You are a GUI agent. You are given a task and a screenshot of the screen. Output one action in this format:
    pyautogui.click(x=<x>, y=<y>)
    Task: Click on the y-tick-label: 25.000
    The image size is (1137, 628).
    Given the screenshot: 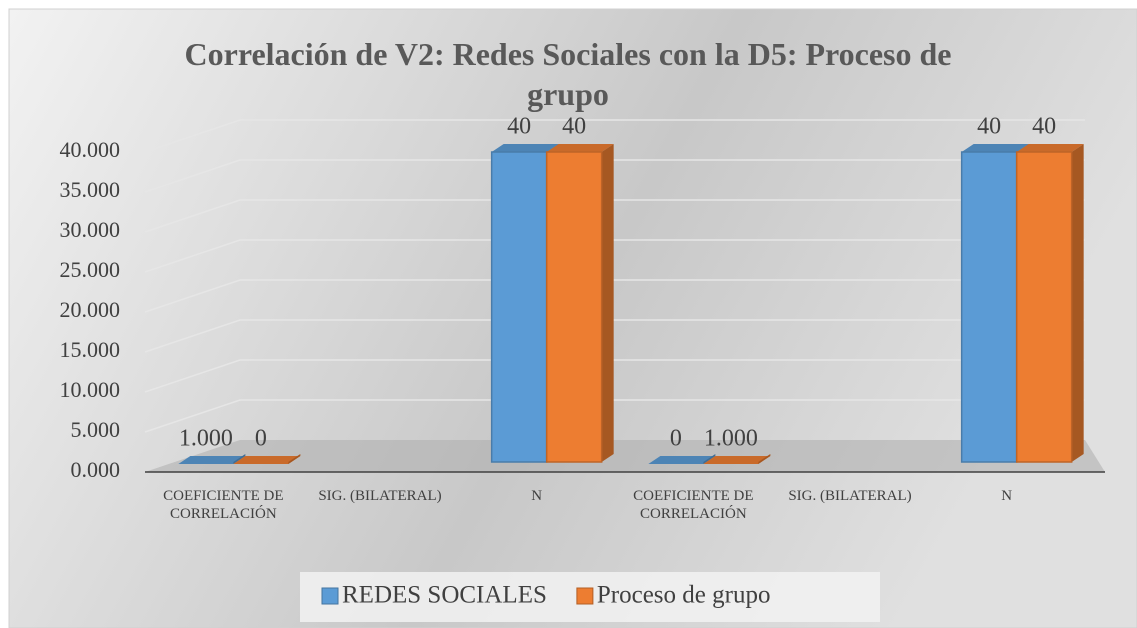 What is the action you would take?
    pyautogui.click(x=90, y=269)
    